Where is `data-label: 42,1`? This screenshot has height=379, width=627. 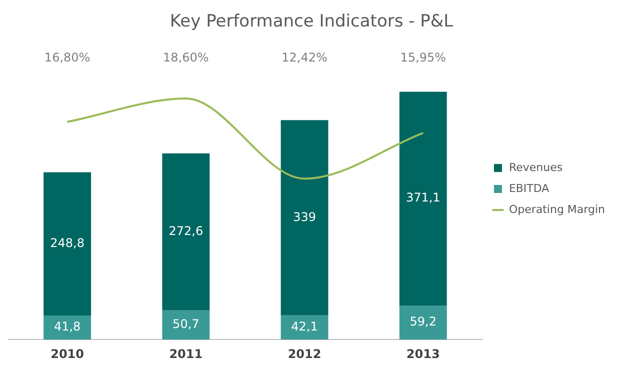 data-label: 42,1 is located at coordinates (304, 327).